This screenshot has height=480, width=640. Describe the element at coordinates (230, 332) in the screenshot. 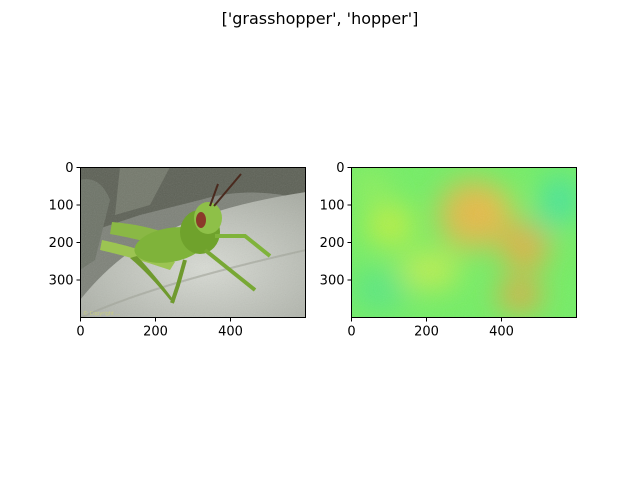

I see `left-x-tick-label: 400` at that location.